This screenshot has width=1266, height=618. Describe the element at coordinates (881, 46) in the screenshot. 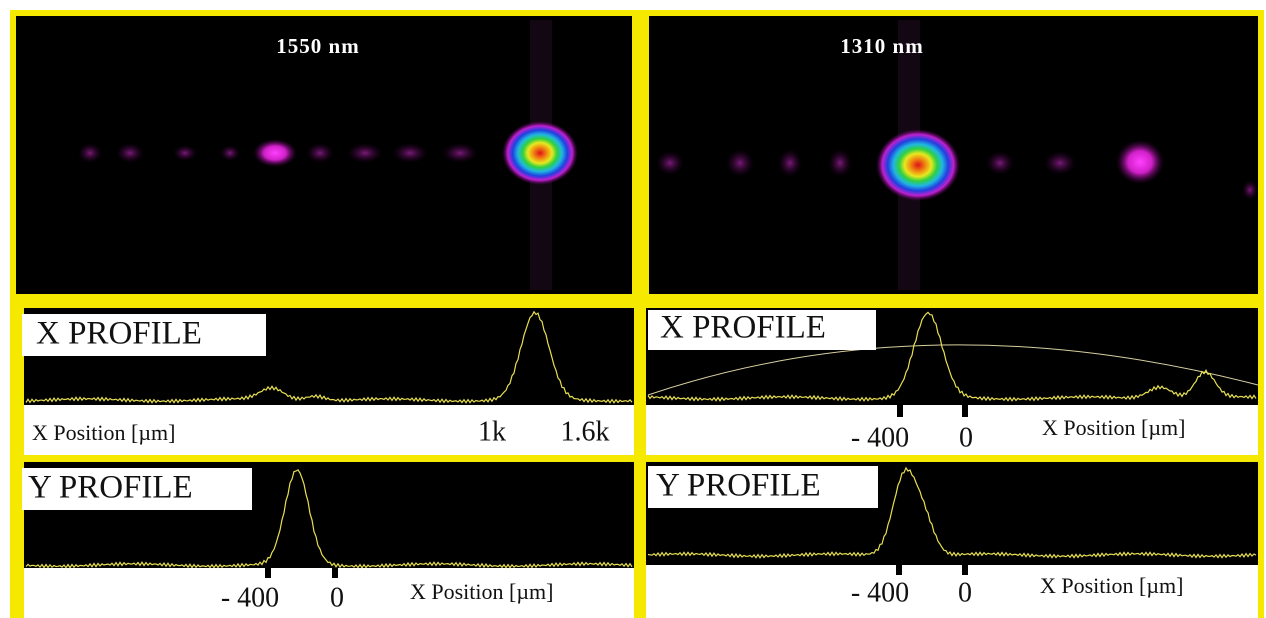

I see `wavelength-label: 1310 nm` at that location.